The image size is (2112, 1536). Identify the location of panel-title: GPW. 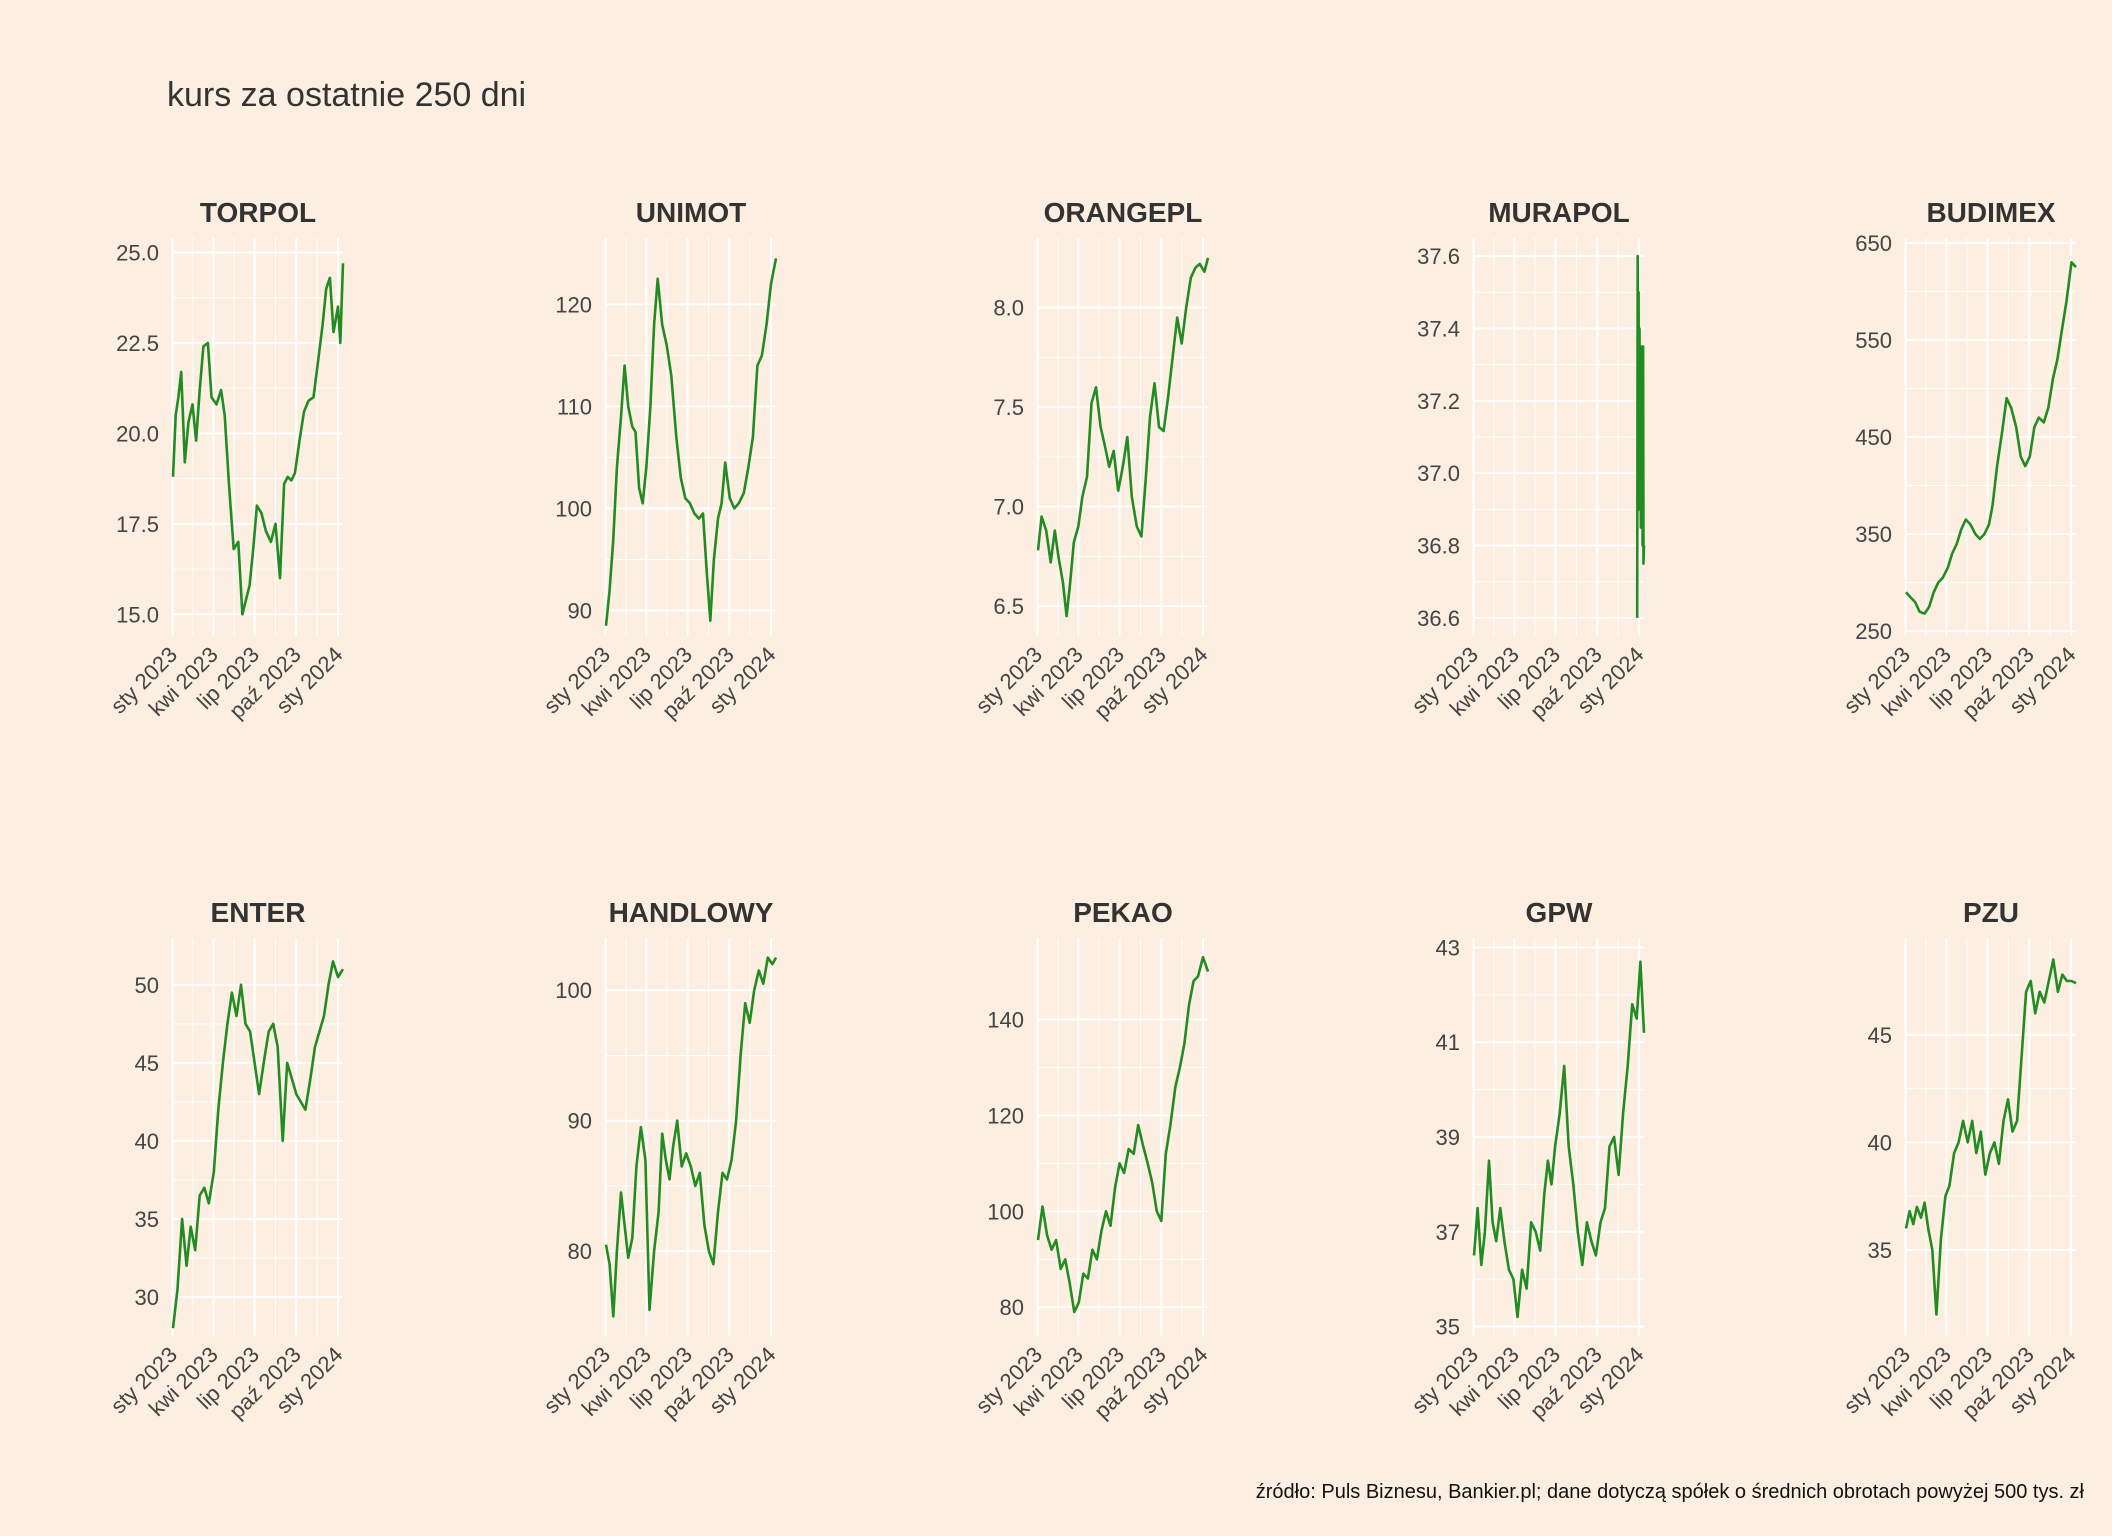
(1559, 912).